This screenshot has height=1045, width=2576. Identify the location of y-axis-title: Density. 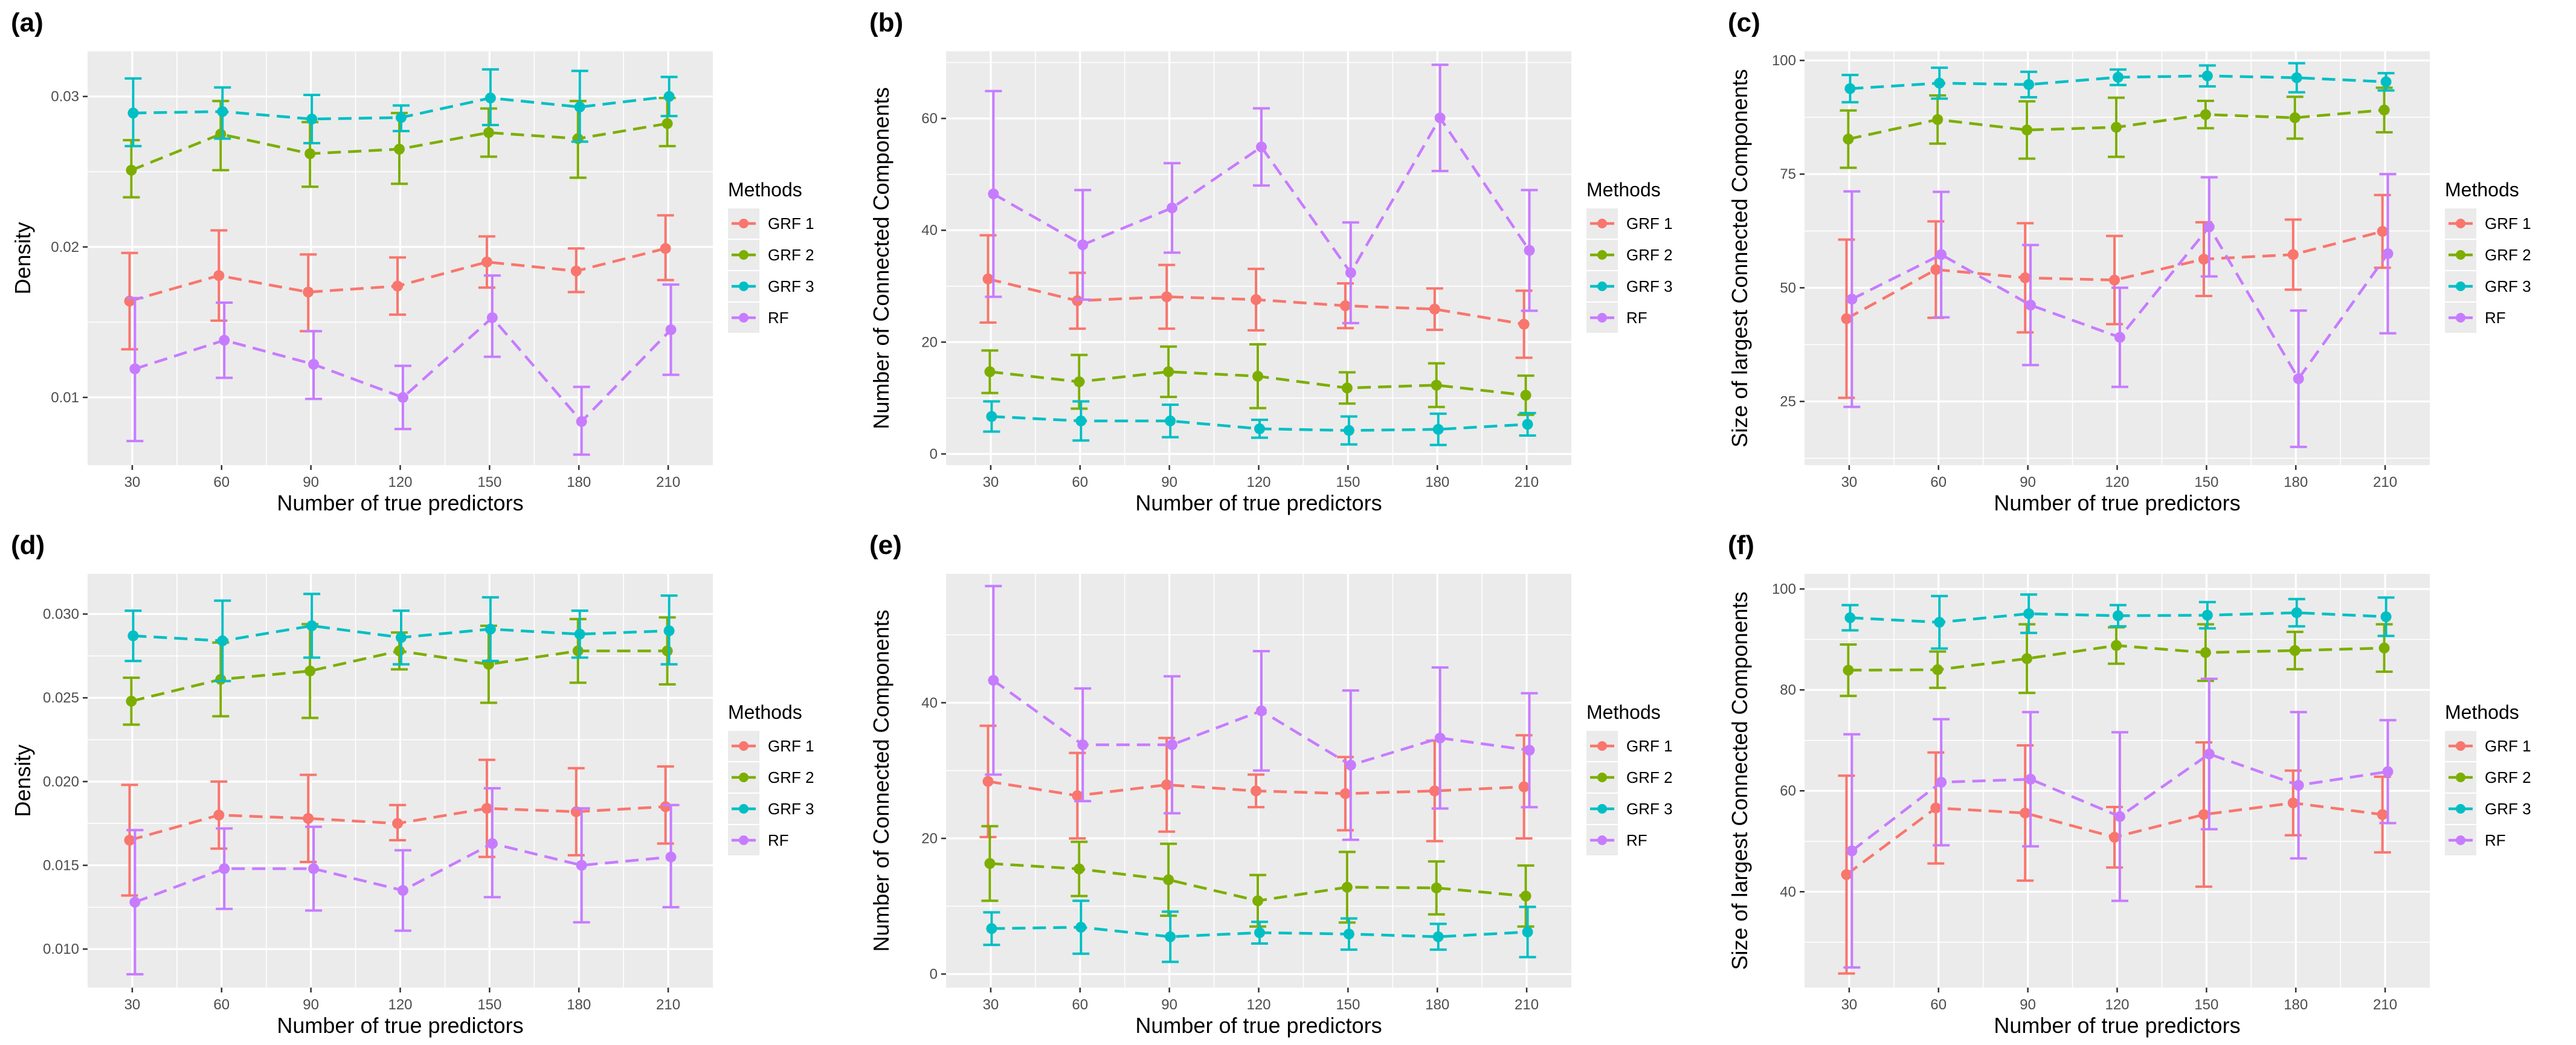
(22, 258).